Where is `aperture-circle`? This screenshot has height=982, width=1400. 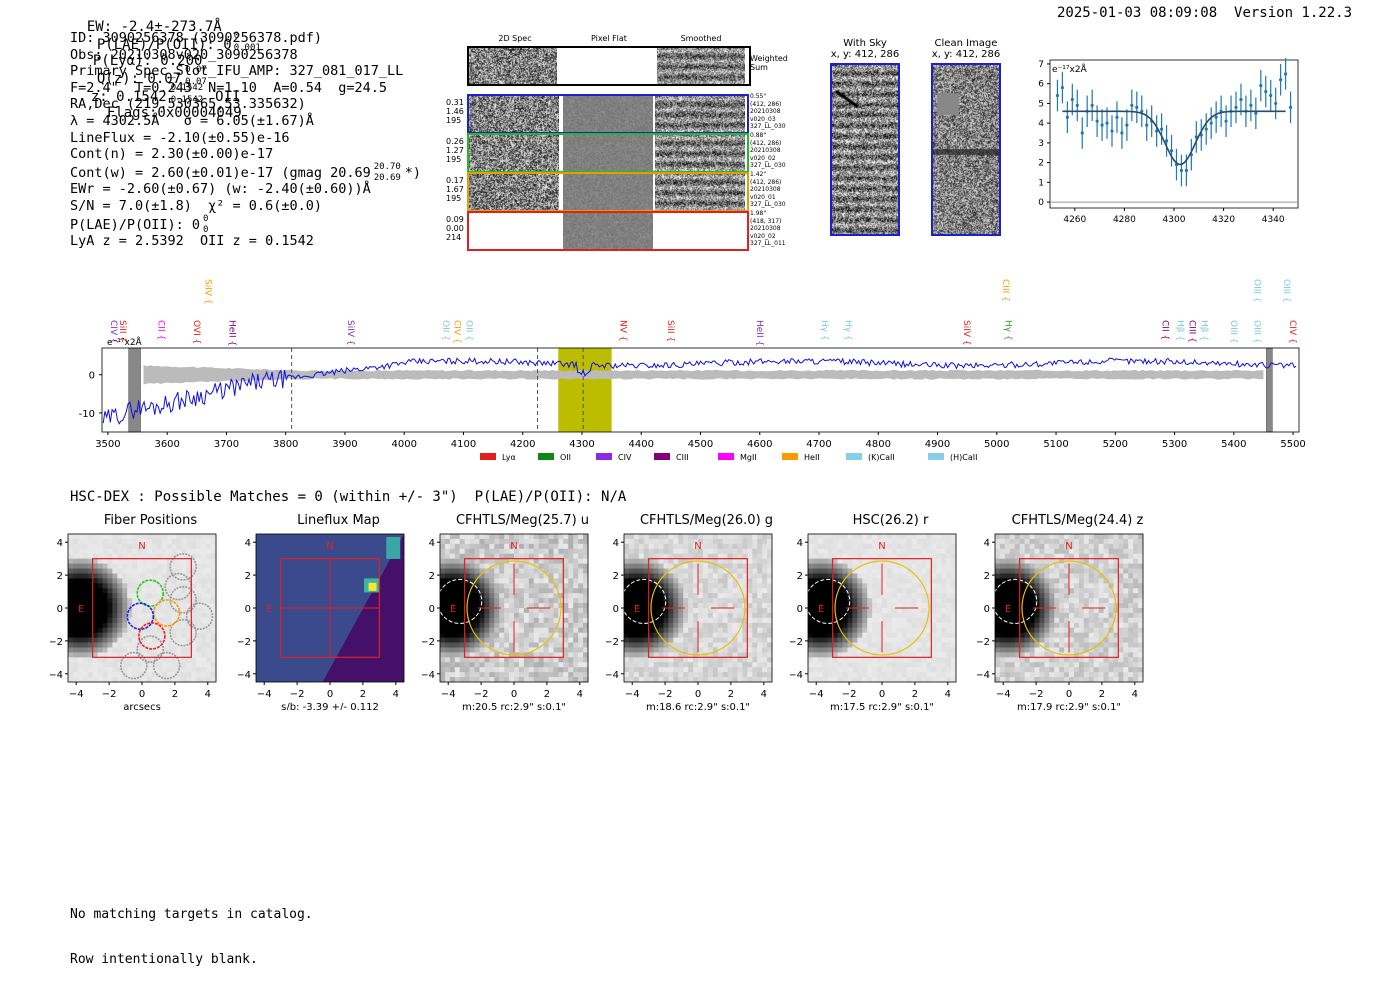 aperture-circle is located at coordinates (514, 608).